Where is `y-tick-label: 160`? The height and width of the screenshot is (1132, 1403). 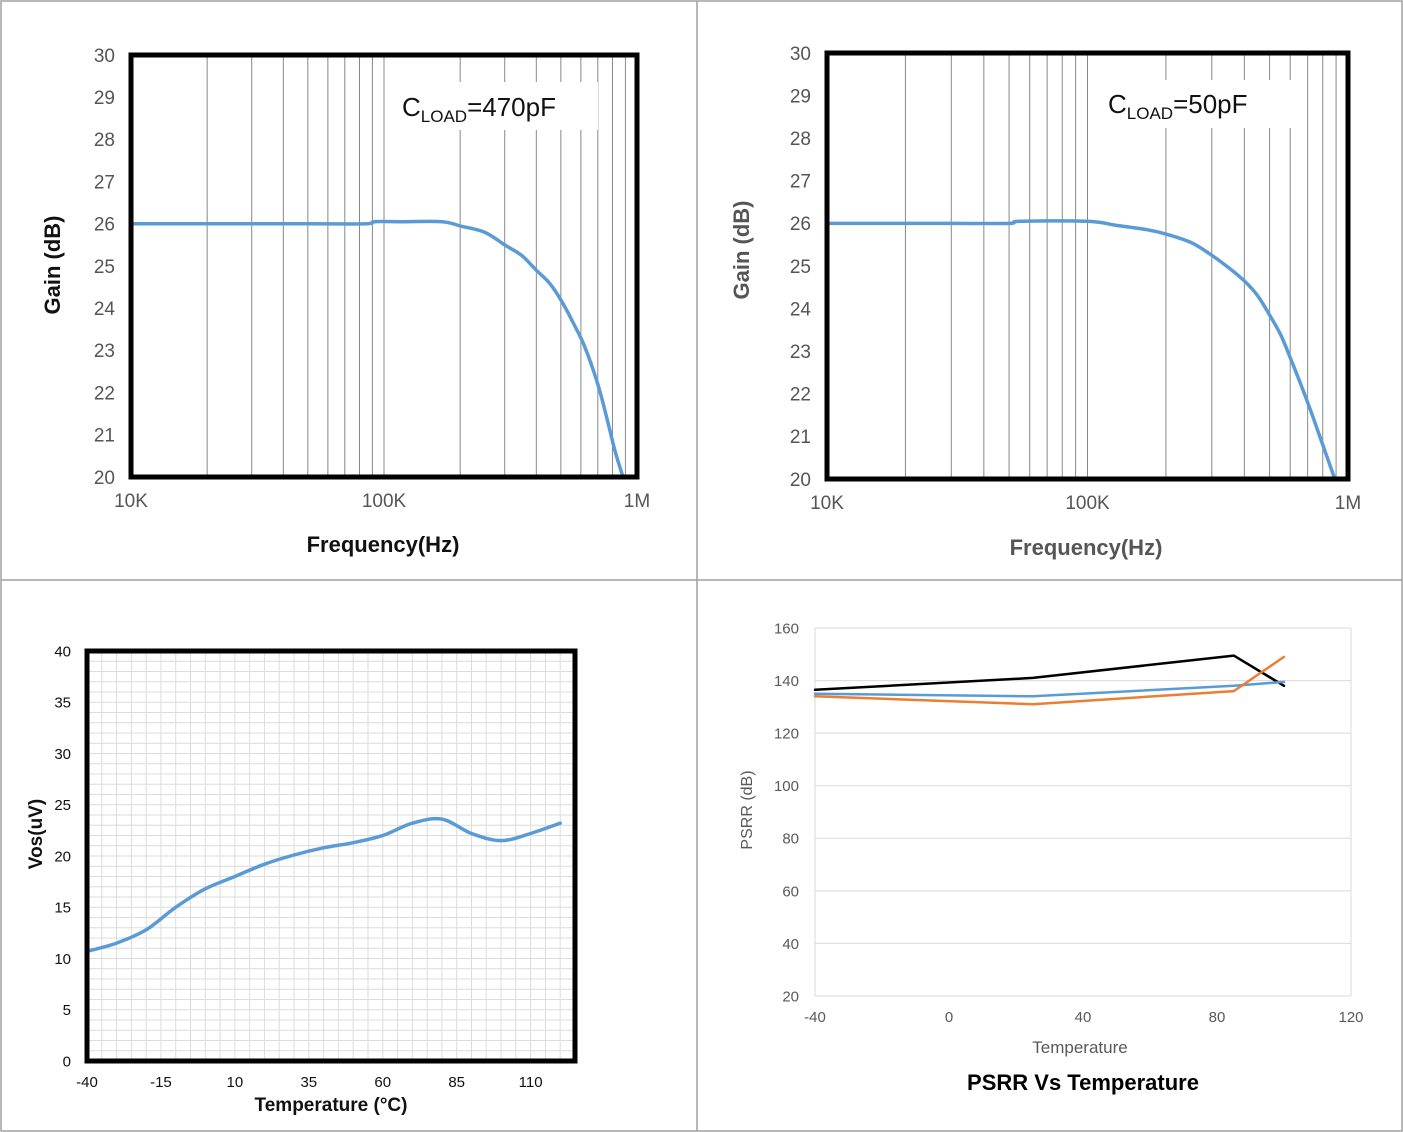
y-tick-label: 160 is located at coordinates (786, 628).